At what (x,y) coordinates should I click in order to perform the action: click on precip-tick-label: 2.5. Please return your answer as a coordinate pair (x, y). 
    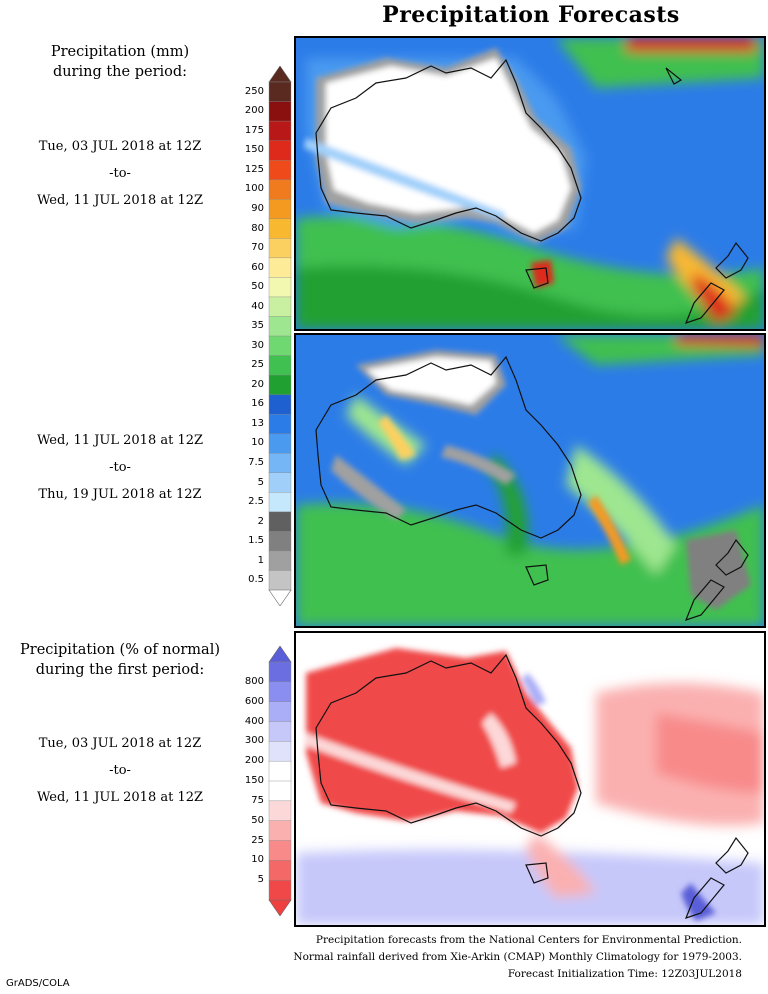
    Looking at the image, I should click on (256, 502).